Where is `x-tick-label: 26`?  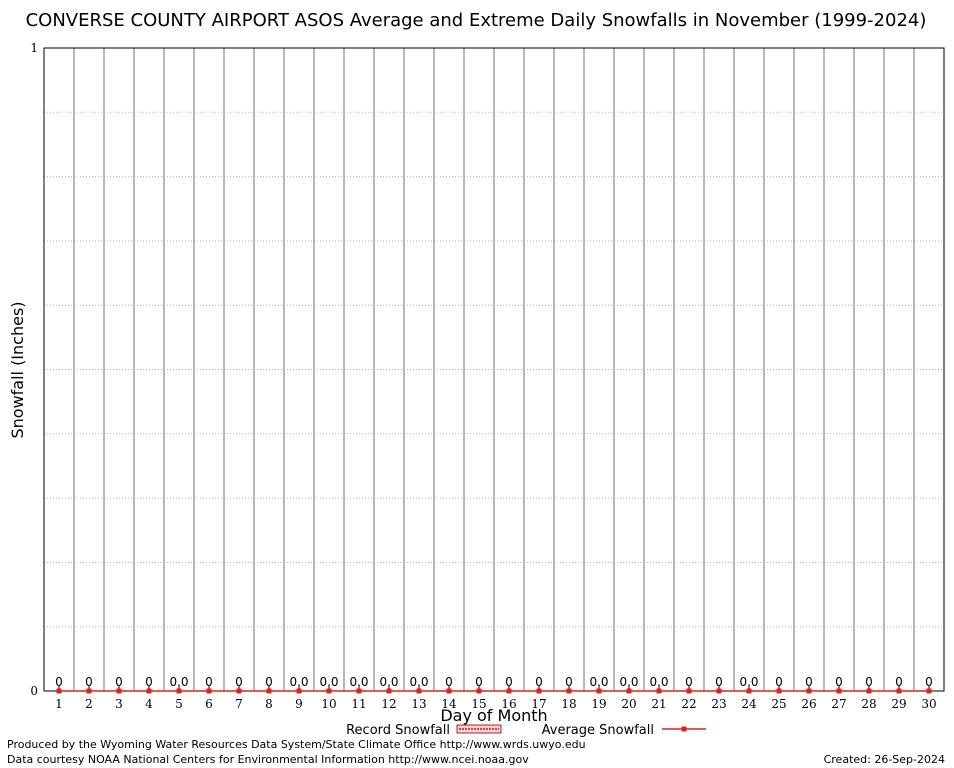
x-tick-label: 26 is located at coordinates (808, 704).